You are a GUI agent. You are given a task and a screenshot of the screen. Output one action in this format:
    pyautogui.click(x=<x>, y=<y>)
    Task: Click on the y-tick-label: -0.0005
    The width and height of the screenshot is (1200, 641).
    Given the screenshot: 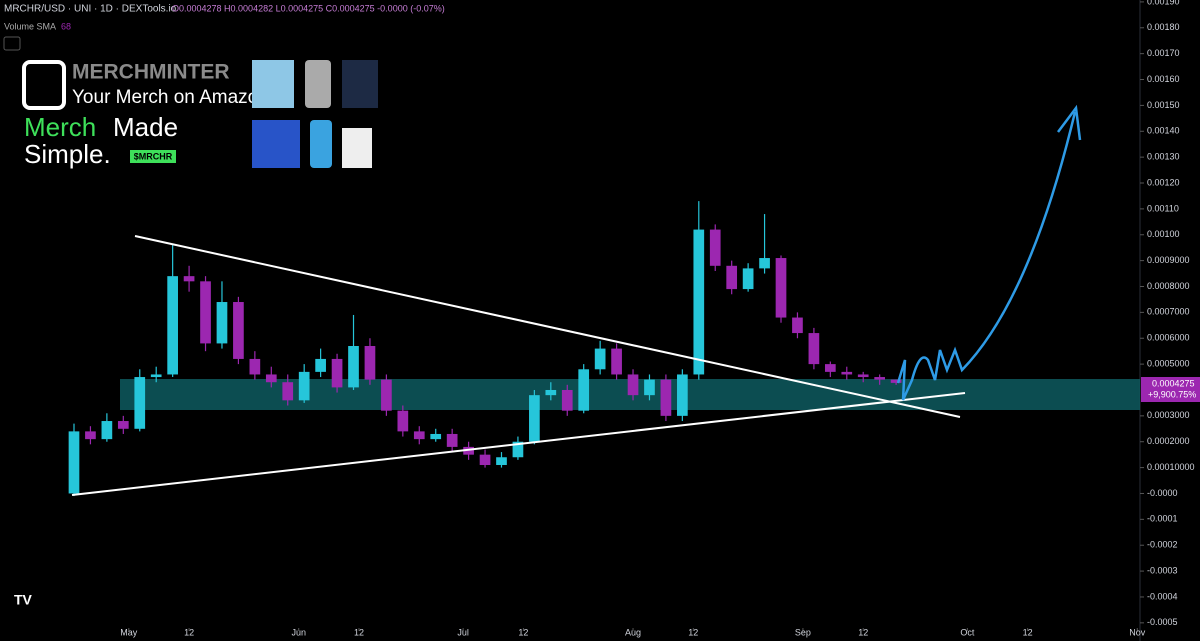 What is the action you would take?
    pyautogui.click(x=1162, y=622)
    